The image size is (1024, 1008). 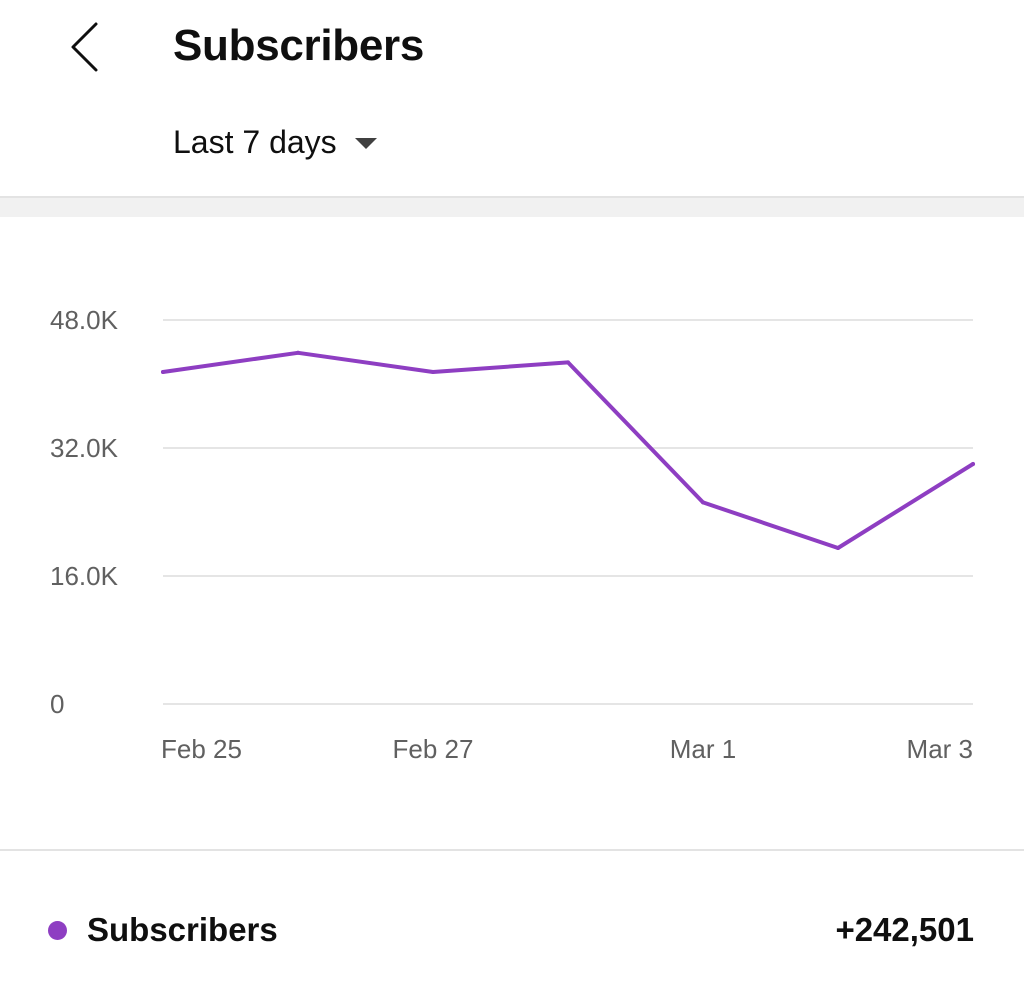 What do you see at coordinates (512, 850) in the screenshot?
I see `legend-divider` at bounding box center [512, 850].